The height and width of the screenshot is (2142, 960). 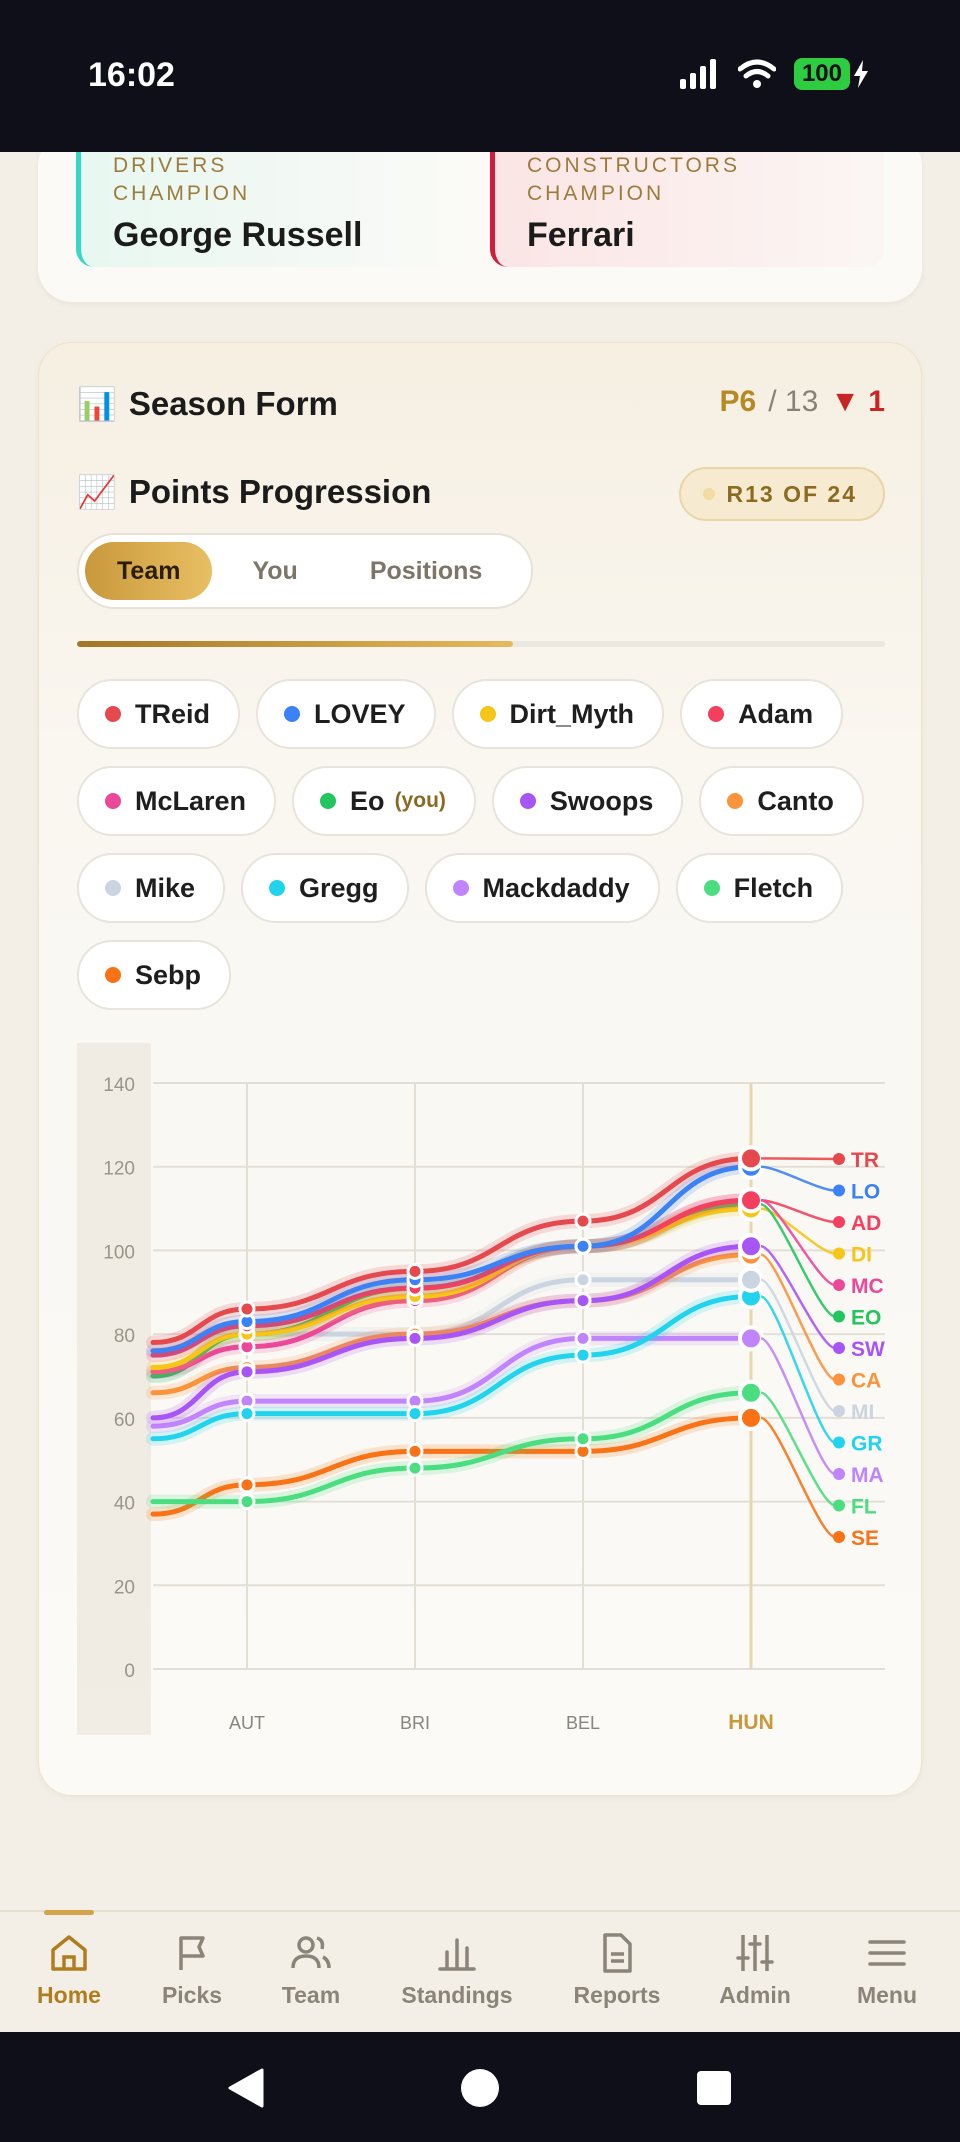 I want to click on legend-chip: Mackdaddy, so click(x=542, y=888).